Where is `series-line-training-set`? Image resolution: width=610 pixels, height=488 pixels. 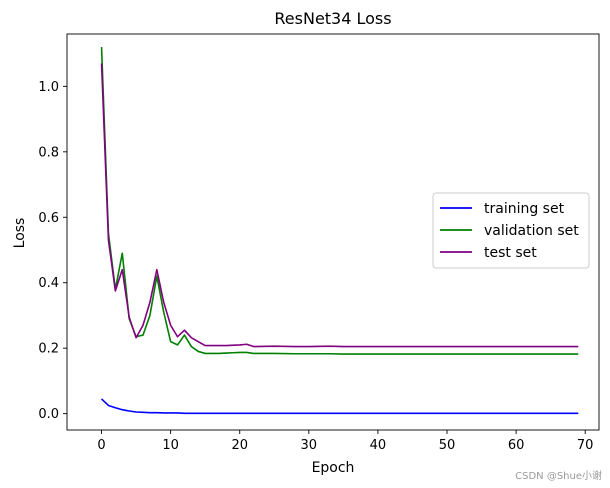 series-line-training-set is located at coordinates (339, 406).